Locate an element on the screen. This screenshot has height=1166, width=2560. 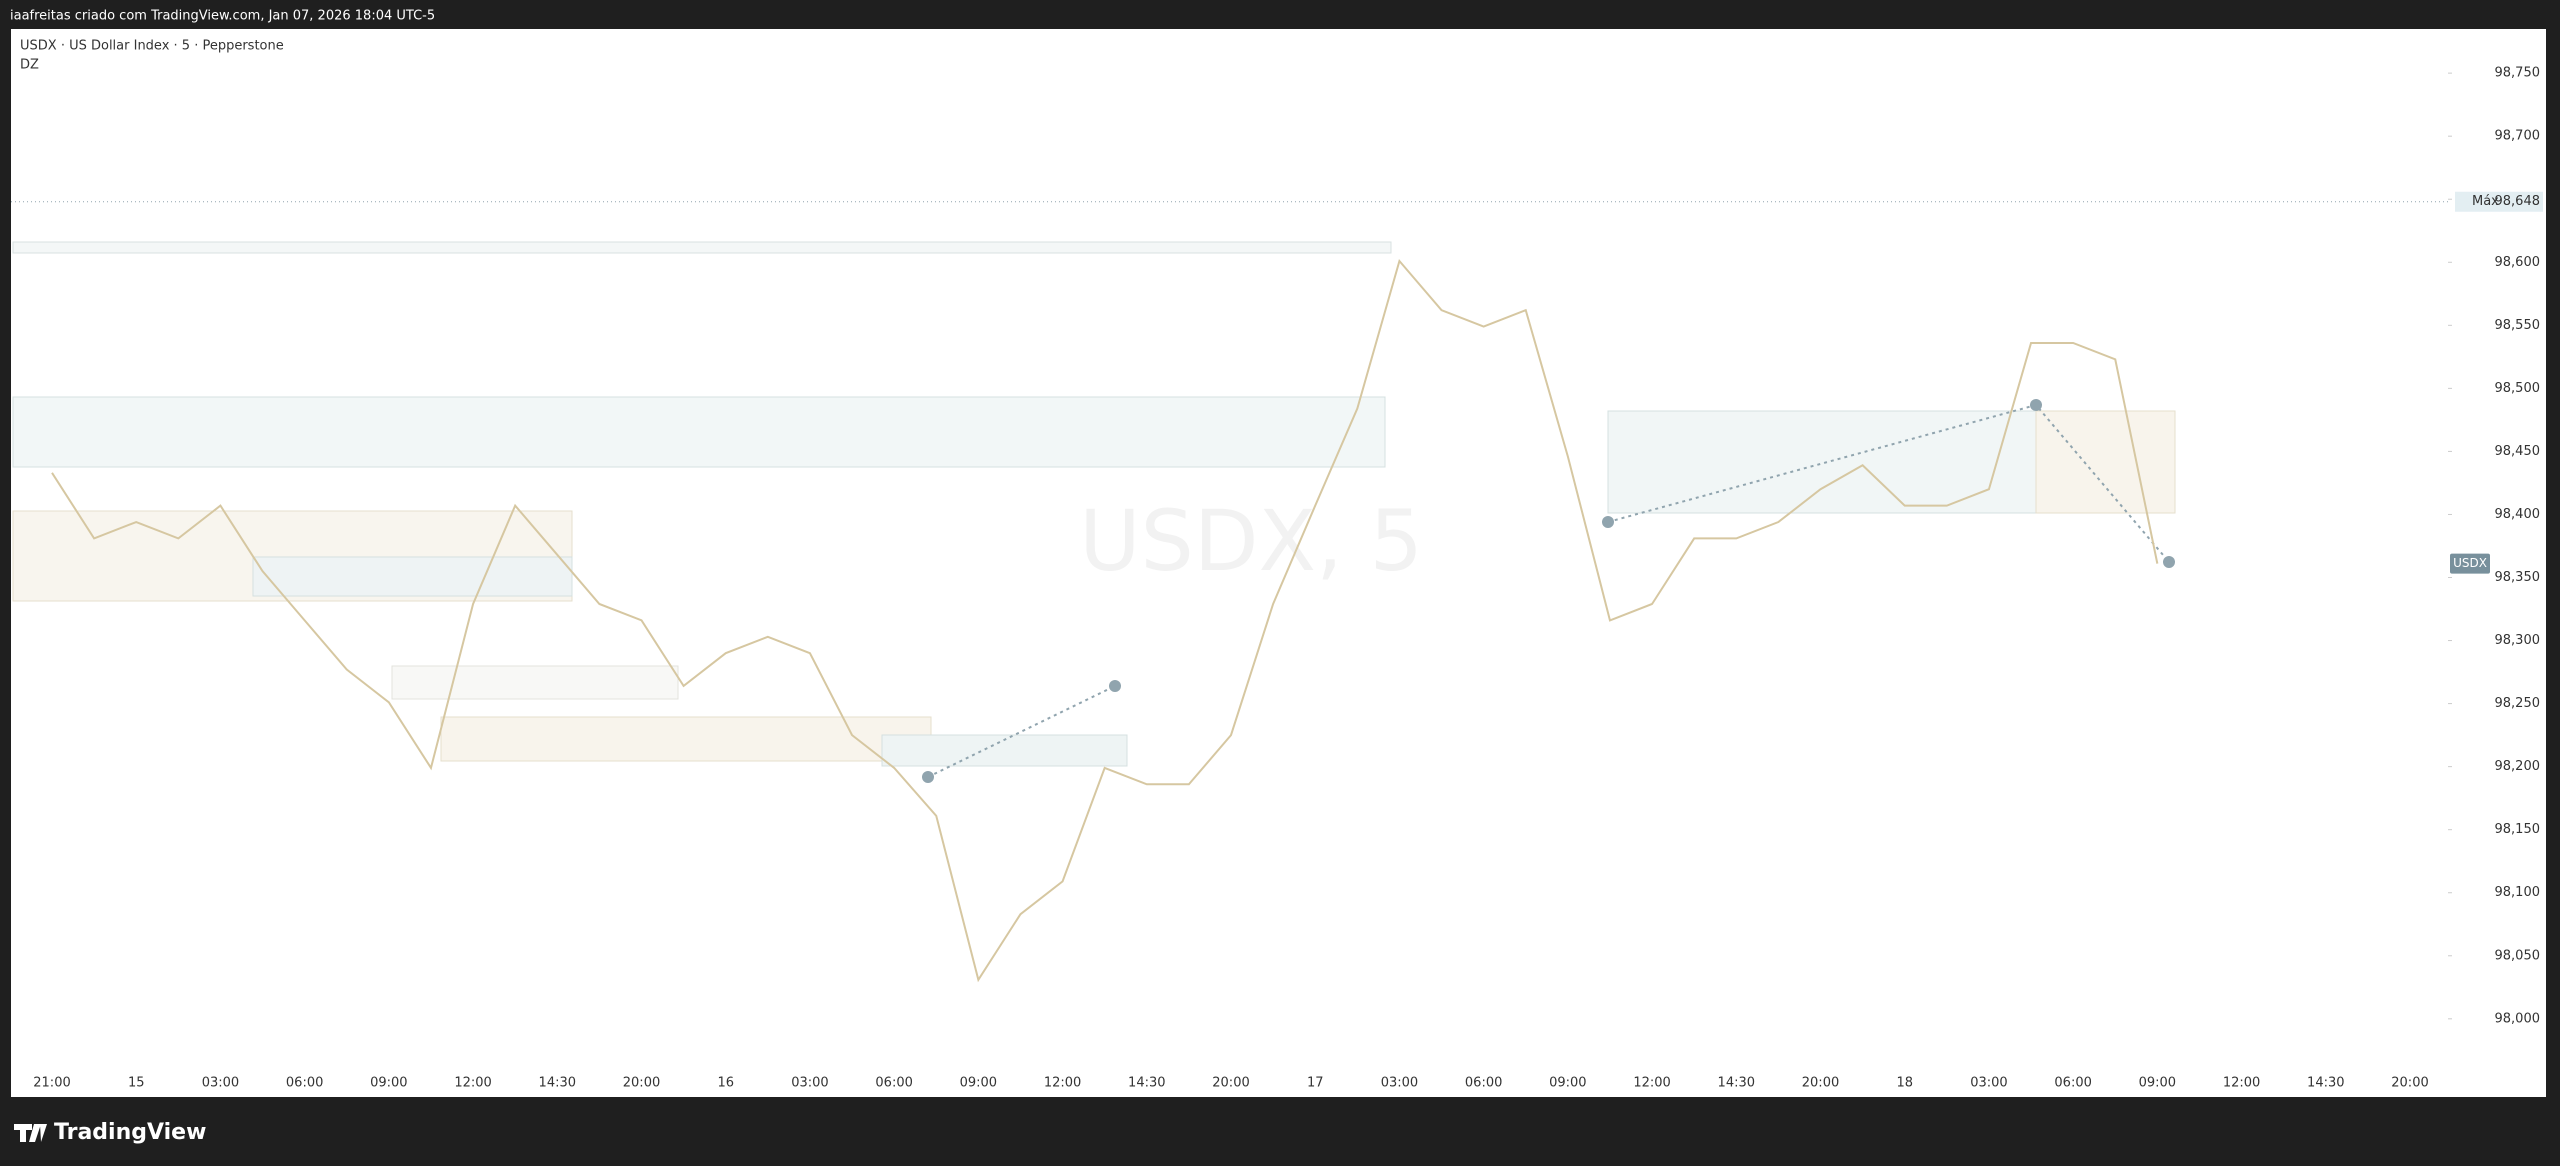
y-tick-label: 98,150 is located at coordinates (2518, 829).